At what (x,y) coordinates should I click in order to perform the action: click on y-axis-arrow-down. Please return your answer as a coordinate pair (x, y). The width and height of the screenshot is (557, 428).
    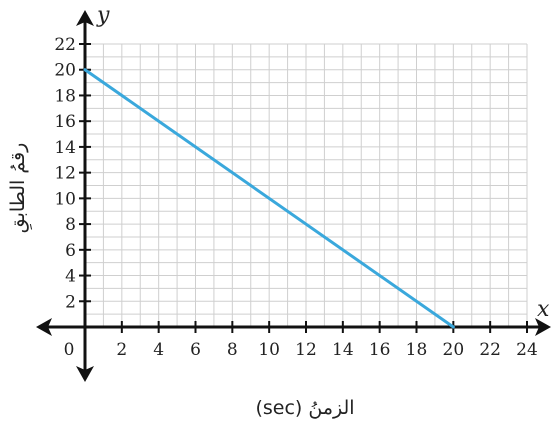
    Looking at the image, I should click on (85, 374).